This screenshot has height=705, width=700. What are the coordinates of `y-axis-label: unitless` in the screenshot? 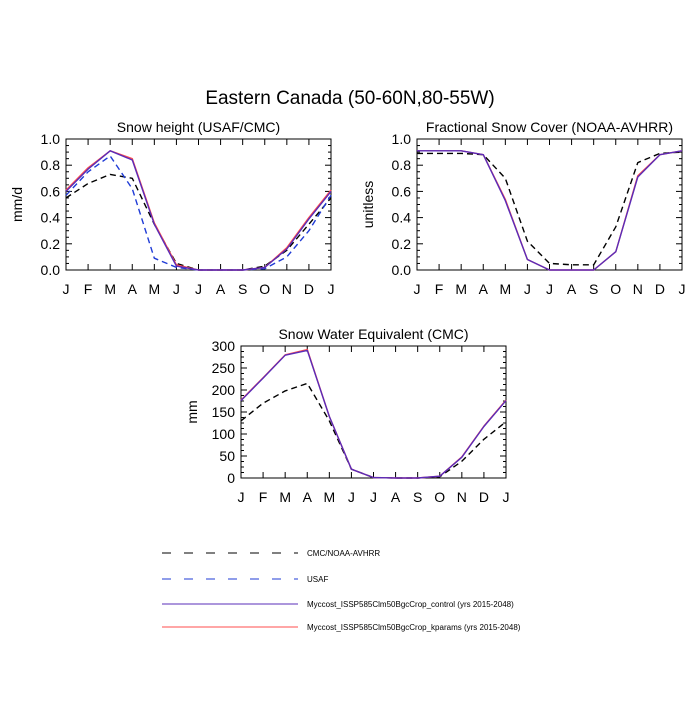 It's located at (368, 204).